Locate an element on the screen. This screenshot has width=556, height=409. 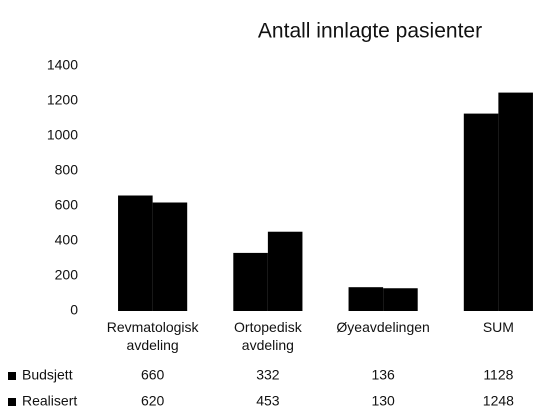
table-value: 136 is located at coordinates (383, 375).